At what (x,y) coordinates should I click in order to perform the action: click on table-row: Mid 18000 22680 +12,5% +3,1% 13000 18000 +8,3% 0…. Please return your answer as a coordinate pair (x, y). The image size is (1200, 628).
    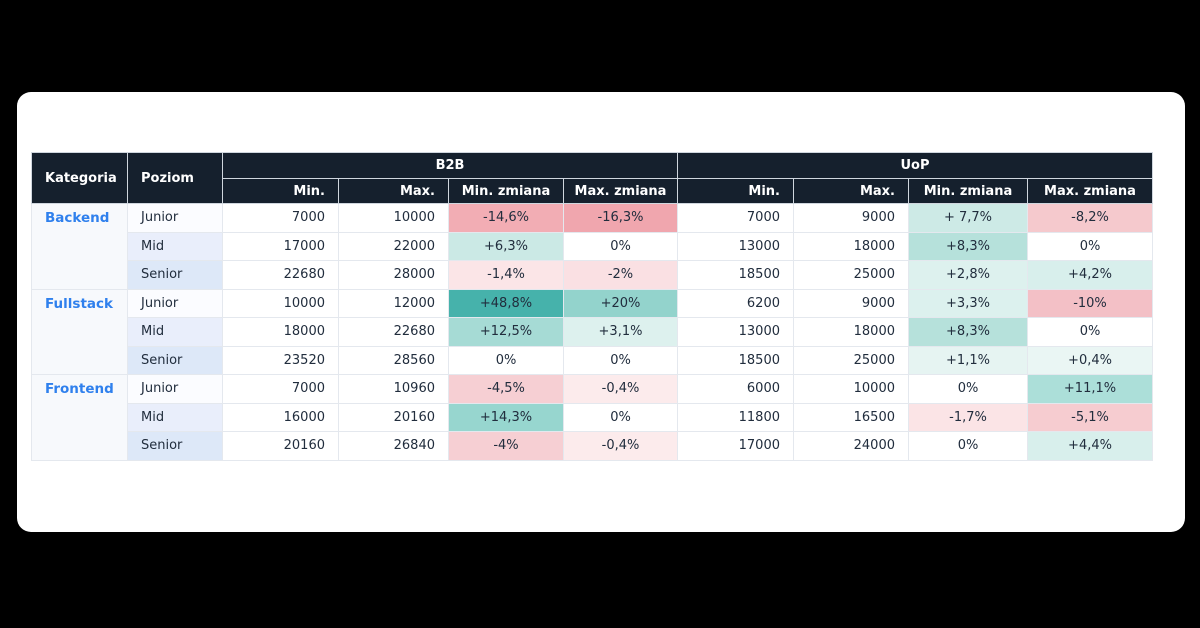
    Looking at the image, I should click on (593, 332).